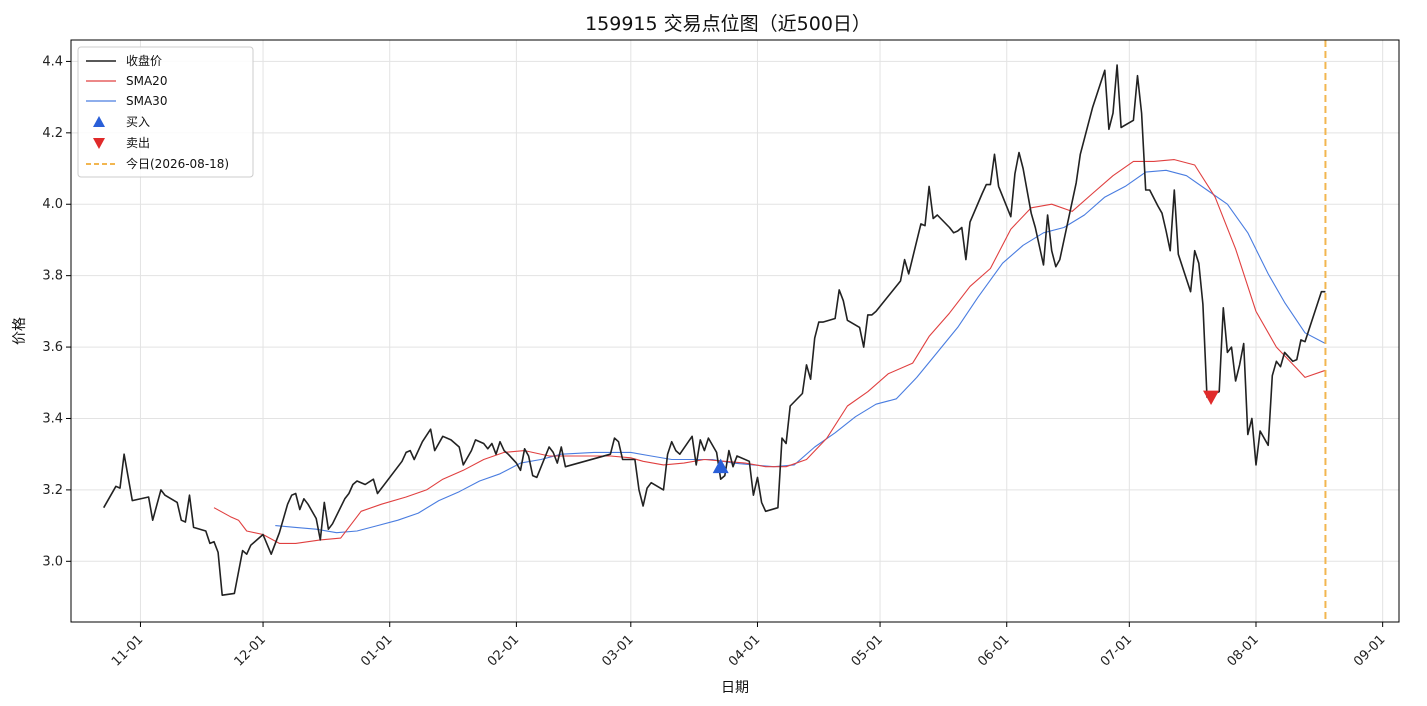 The width and height of the screenshot is (1427, 706). What do you see at coordinates (20, 331) in the screenshot?
I see `y-axis-label: 价格` at bounding box center [20, 331].